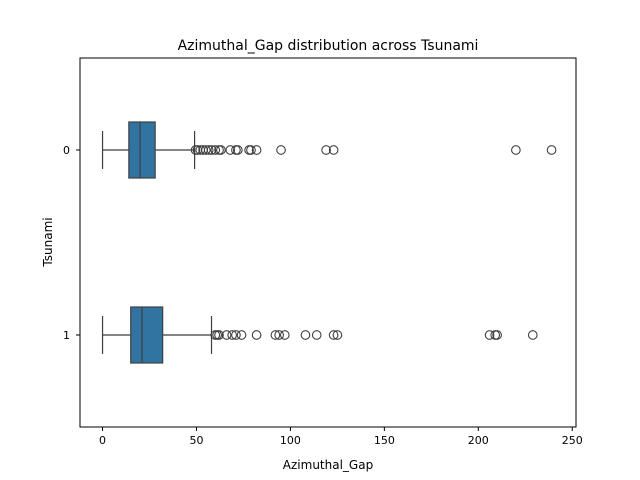 Image resolution: width=640 pixels, height=480 pixels. What do you see at coordinates (290, 440) in the screenshot?
I see `x-tick-label: 100` at bounding box center [290, 440].